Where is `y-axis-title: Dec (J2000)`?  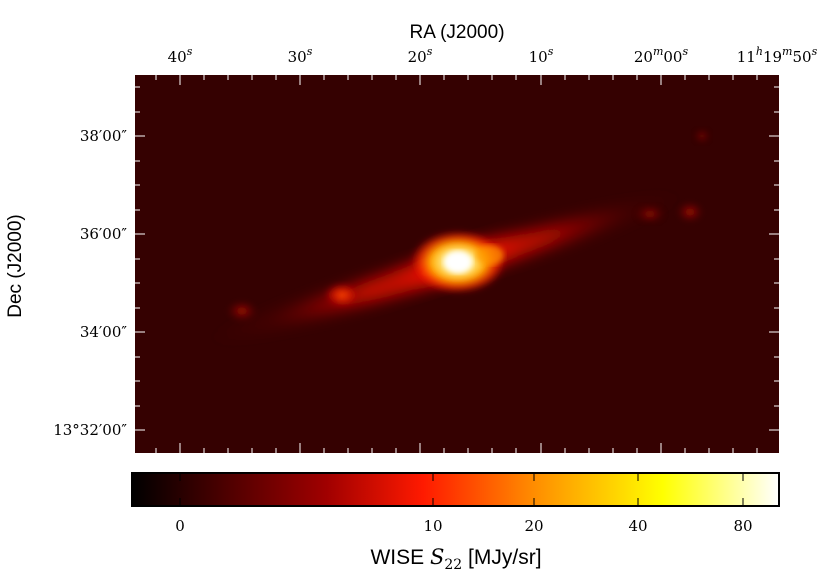 y-axis-title: Dec (J2000) is located at coordinates (15, 266).